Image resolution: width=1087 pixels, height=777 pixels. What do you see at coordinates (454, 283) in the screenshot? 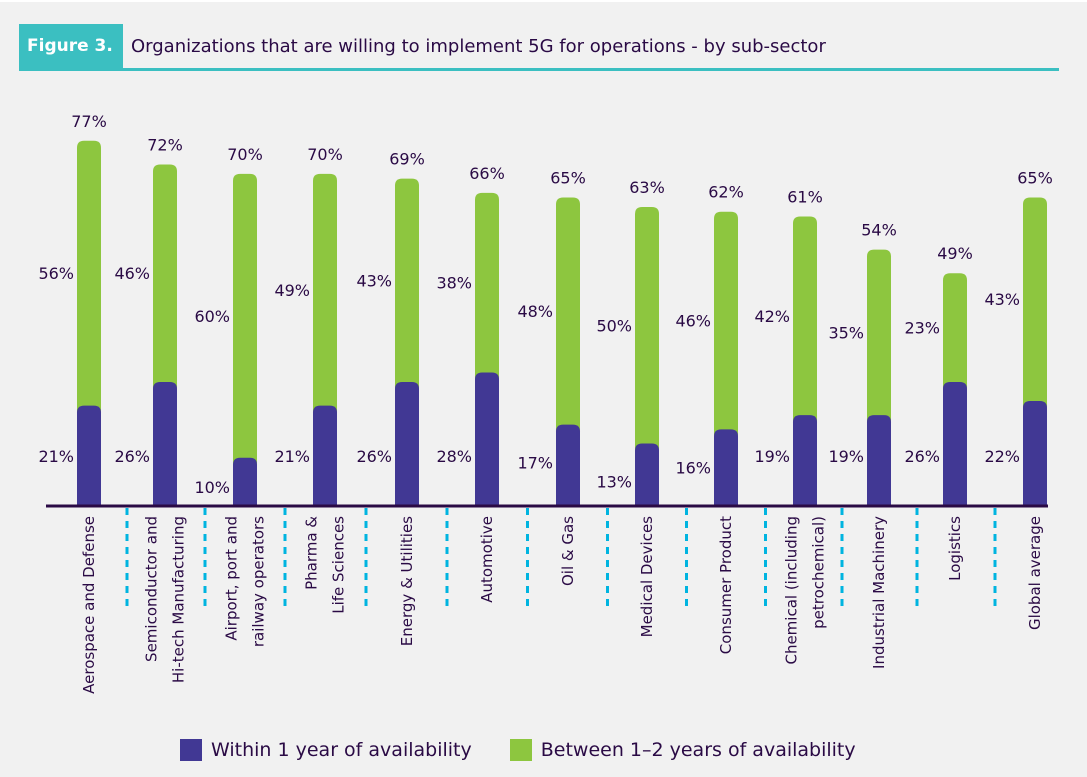
I see `between-1-2-years-value-label: 38%` at bounding box center [454, 283].